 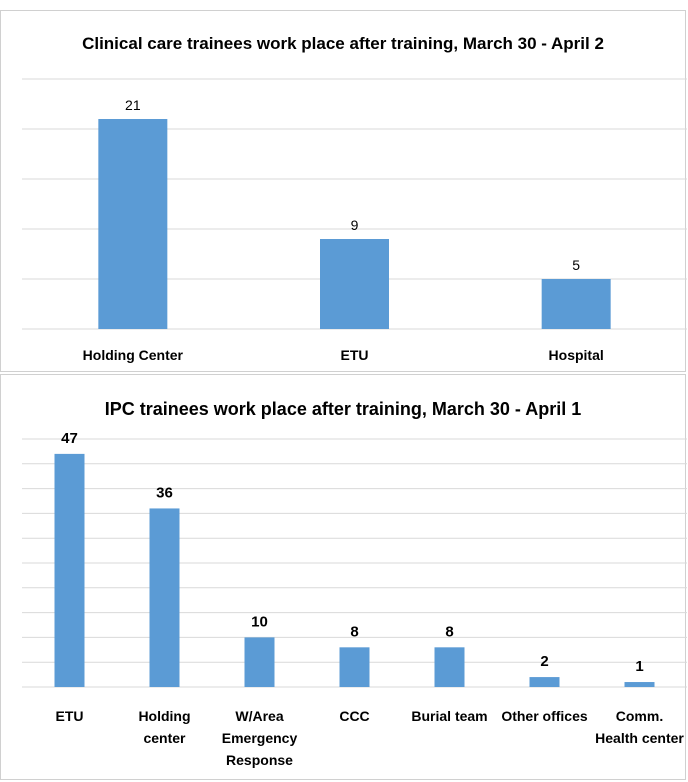 I want to click on tick-label-line: Comm., so click(x=639, y=716).